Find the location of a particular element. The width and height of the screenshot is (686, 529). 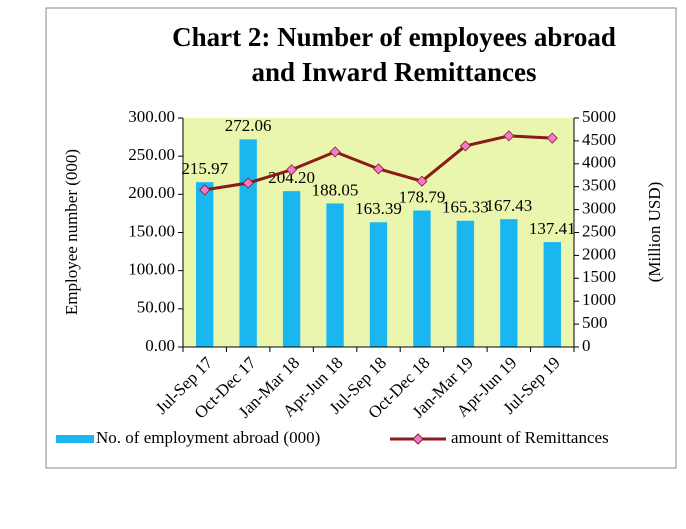

data-label: 272.06 is located at coordinates (248, 125).